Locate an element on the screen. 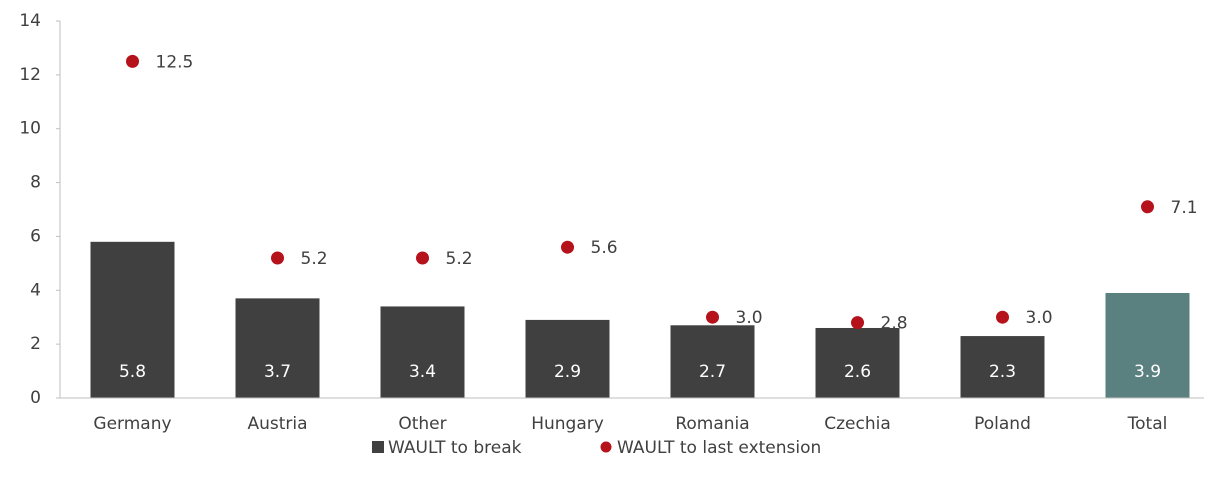 This screenshot has width=1205, height=483. x-tick-label: Total is located at coordinates (1147, 424).